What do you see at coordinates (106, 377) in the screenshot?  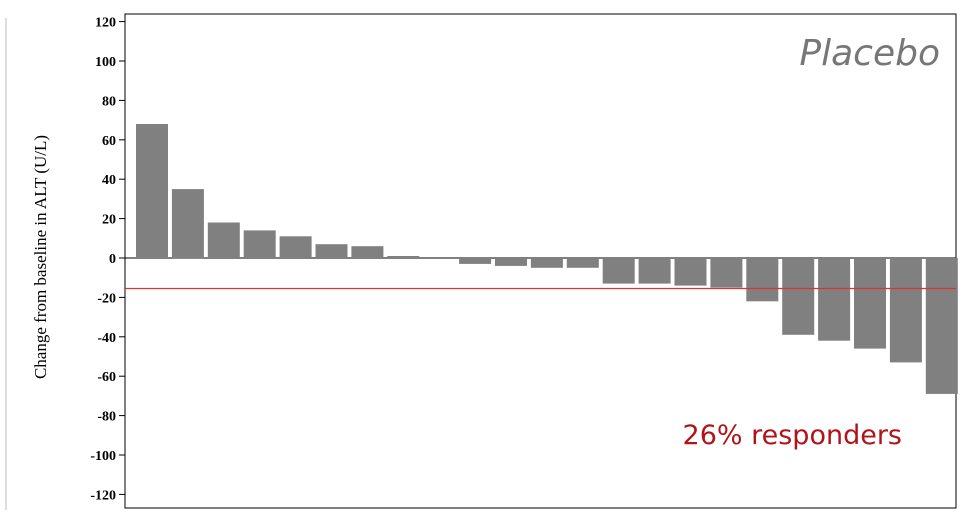 I see `y-tick-label: -60` at bounding box center [106, 377].